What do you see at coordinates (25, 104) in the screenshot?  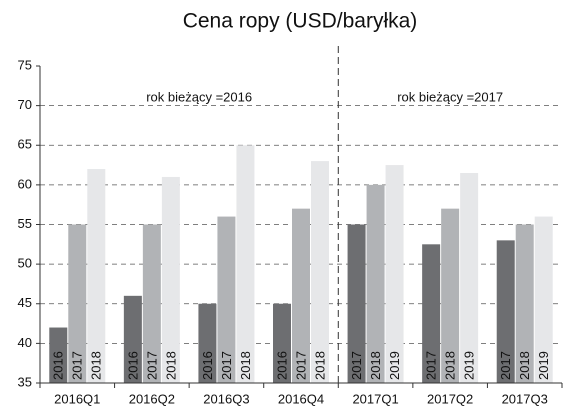 I see `y-tick-label: 70` at bounding box center [25, 104].